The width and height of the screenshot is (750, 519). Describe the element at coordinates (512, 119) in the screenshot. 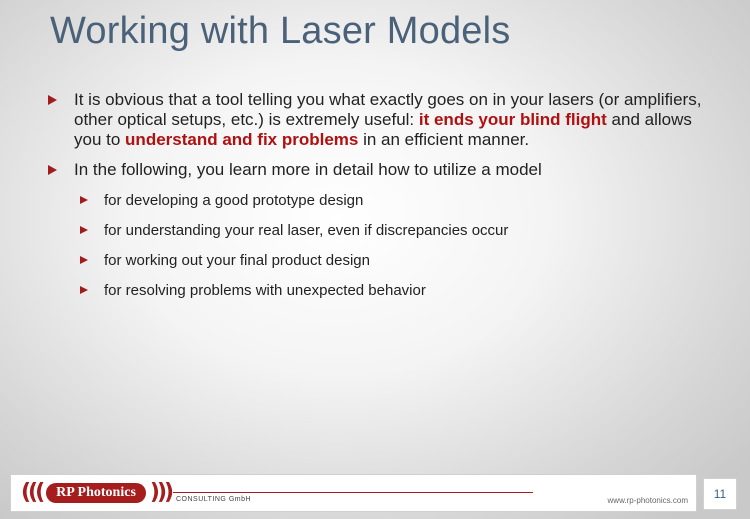

I see `highlight-text: it ends your blind flight` at that location.